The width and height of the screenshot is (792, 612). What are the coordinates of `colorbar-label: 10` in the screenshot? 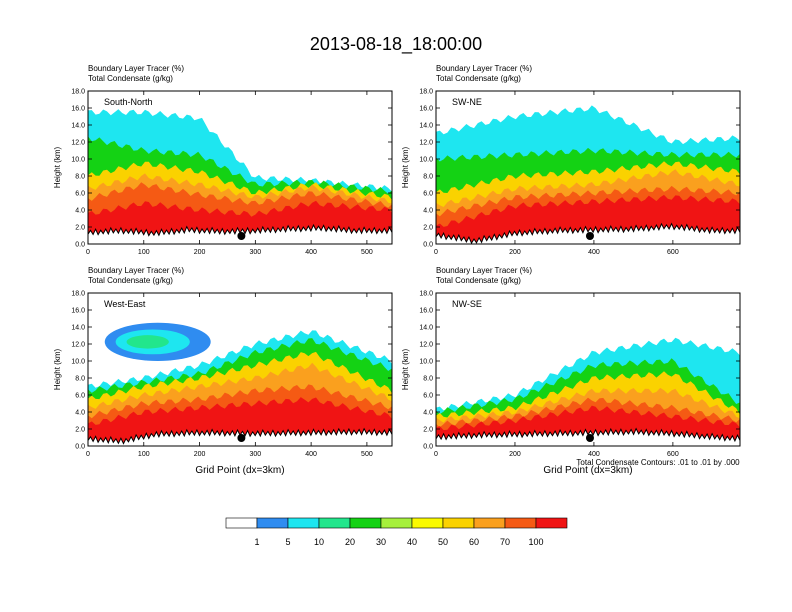 It's located at (319, 542).